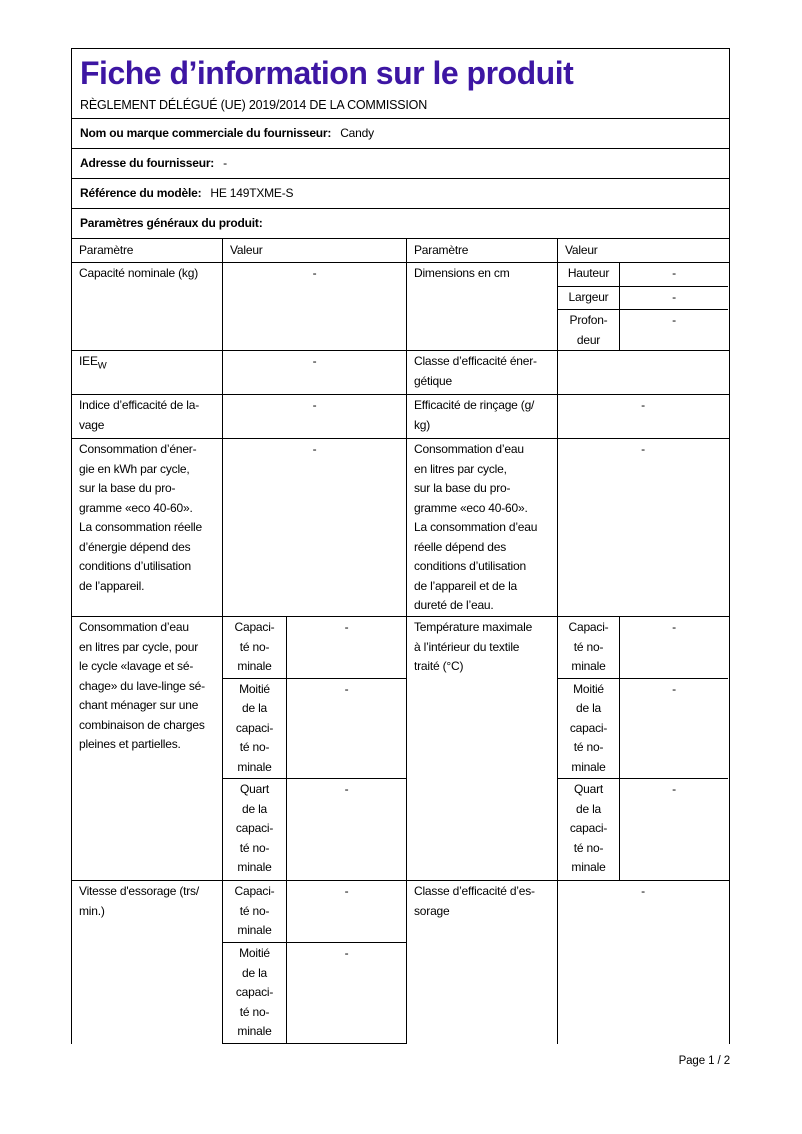  Describe the element at coordinates (106, 250) in the screenshot. I see `header-cell-parameter-left: Paramètre` at that location.